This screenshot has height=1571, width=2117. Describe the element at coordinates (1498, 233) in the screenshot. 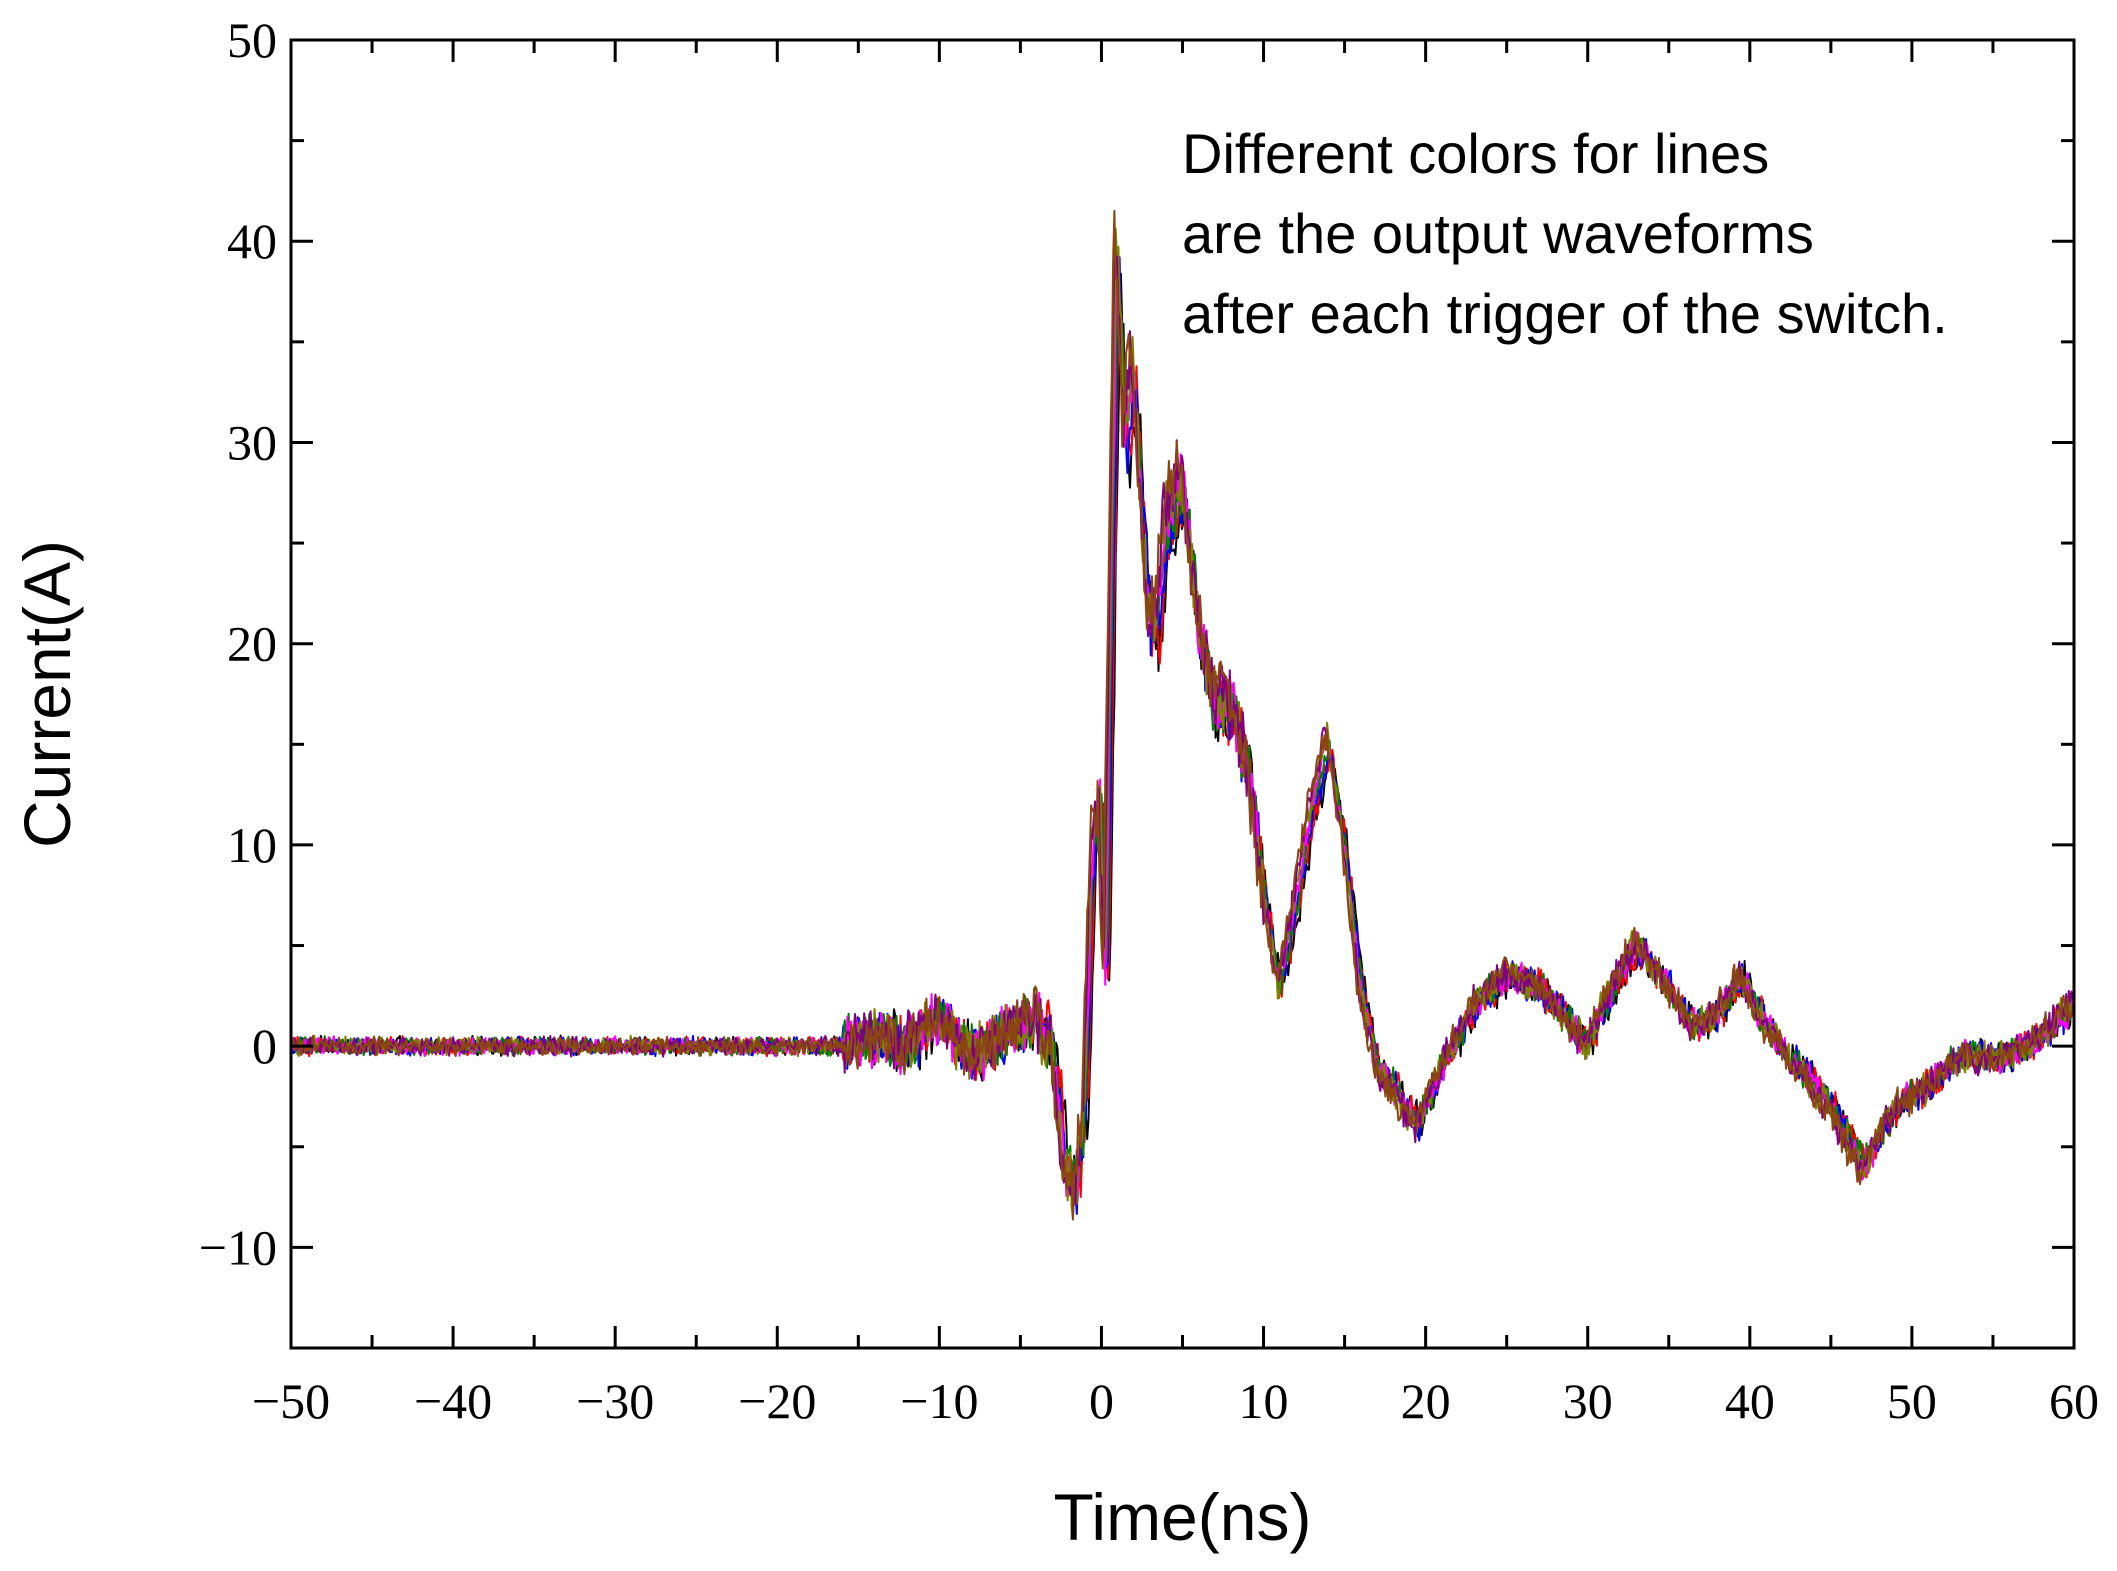

I see `annotation-line-2: are the output waveforms` at that location.